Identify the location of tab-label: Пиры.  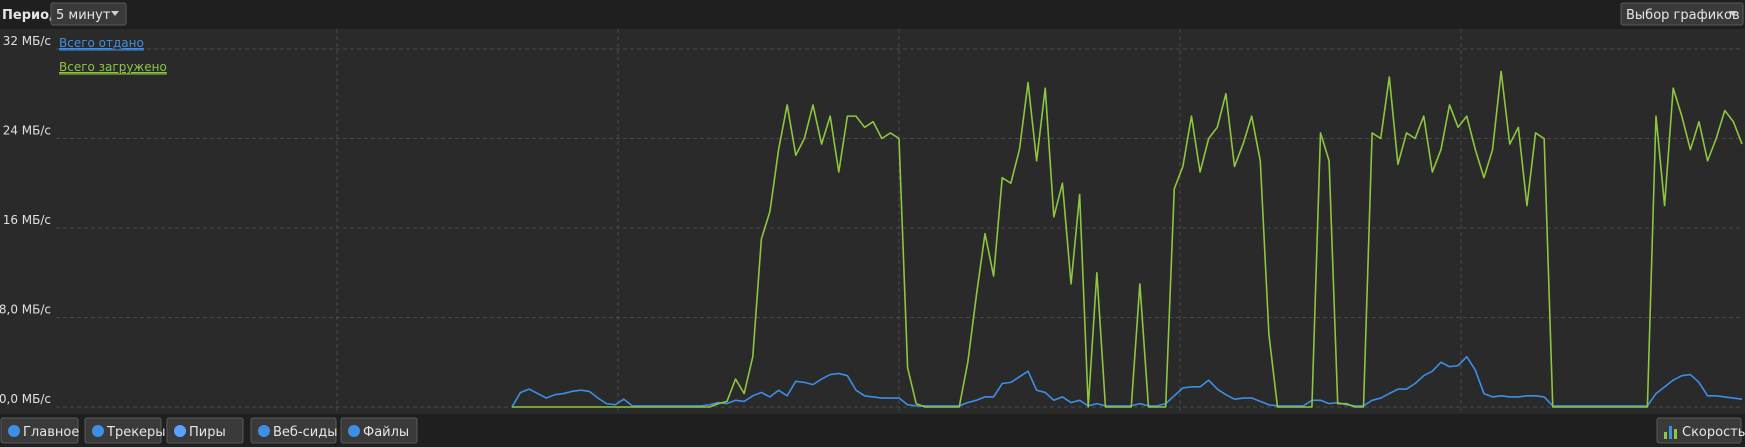
(207, 432).